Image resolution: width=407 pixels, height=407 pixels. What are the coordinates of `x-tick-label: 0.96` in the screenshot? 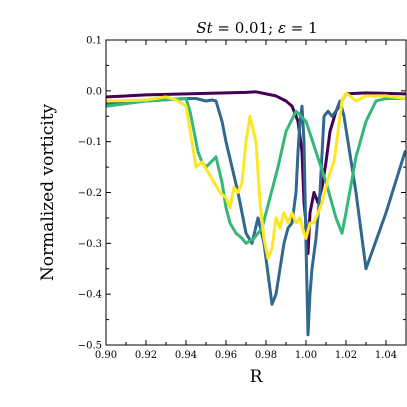 It's located at (226, 355).